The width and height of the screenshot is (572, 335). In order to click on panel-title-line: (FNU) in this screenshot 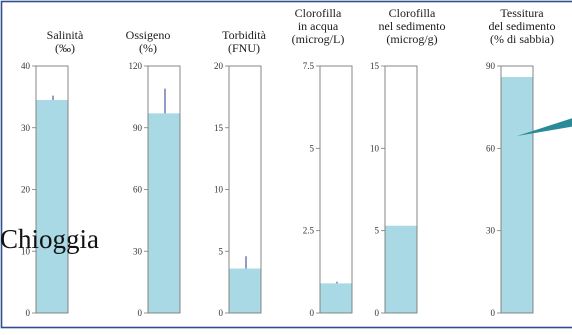, I will do `click(244, 48)`.